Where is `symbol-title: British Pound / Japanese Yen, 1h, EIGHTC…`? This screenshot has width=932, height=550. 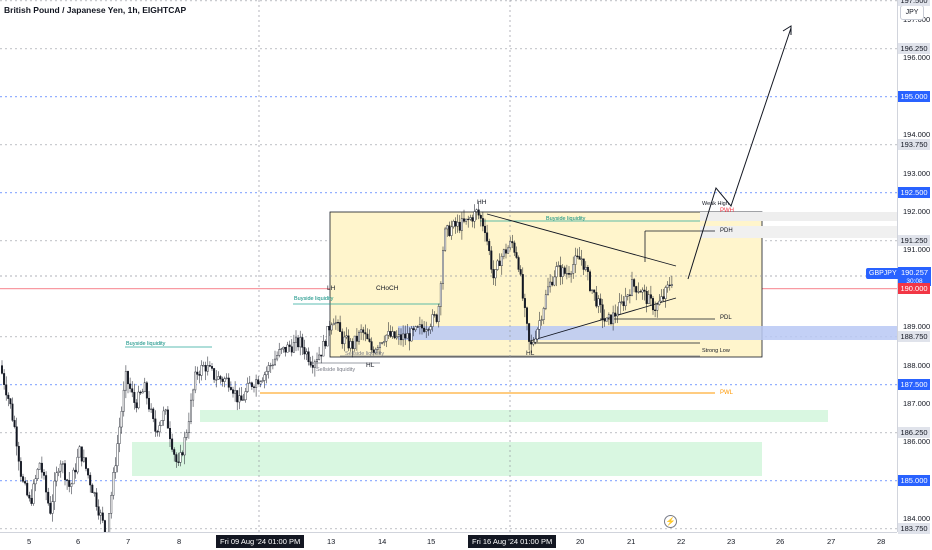 symbol-title: British Pound / Japanese Yen, 1h, EIGHTC… is located at coordinates (95, 10).